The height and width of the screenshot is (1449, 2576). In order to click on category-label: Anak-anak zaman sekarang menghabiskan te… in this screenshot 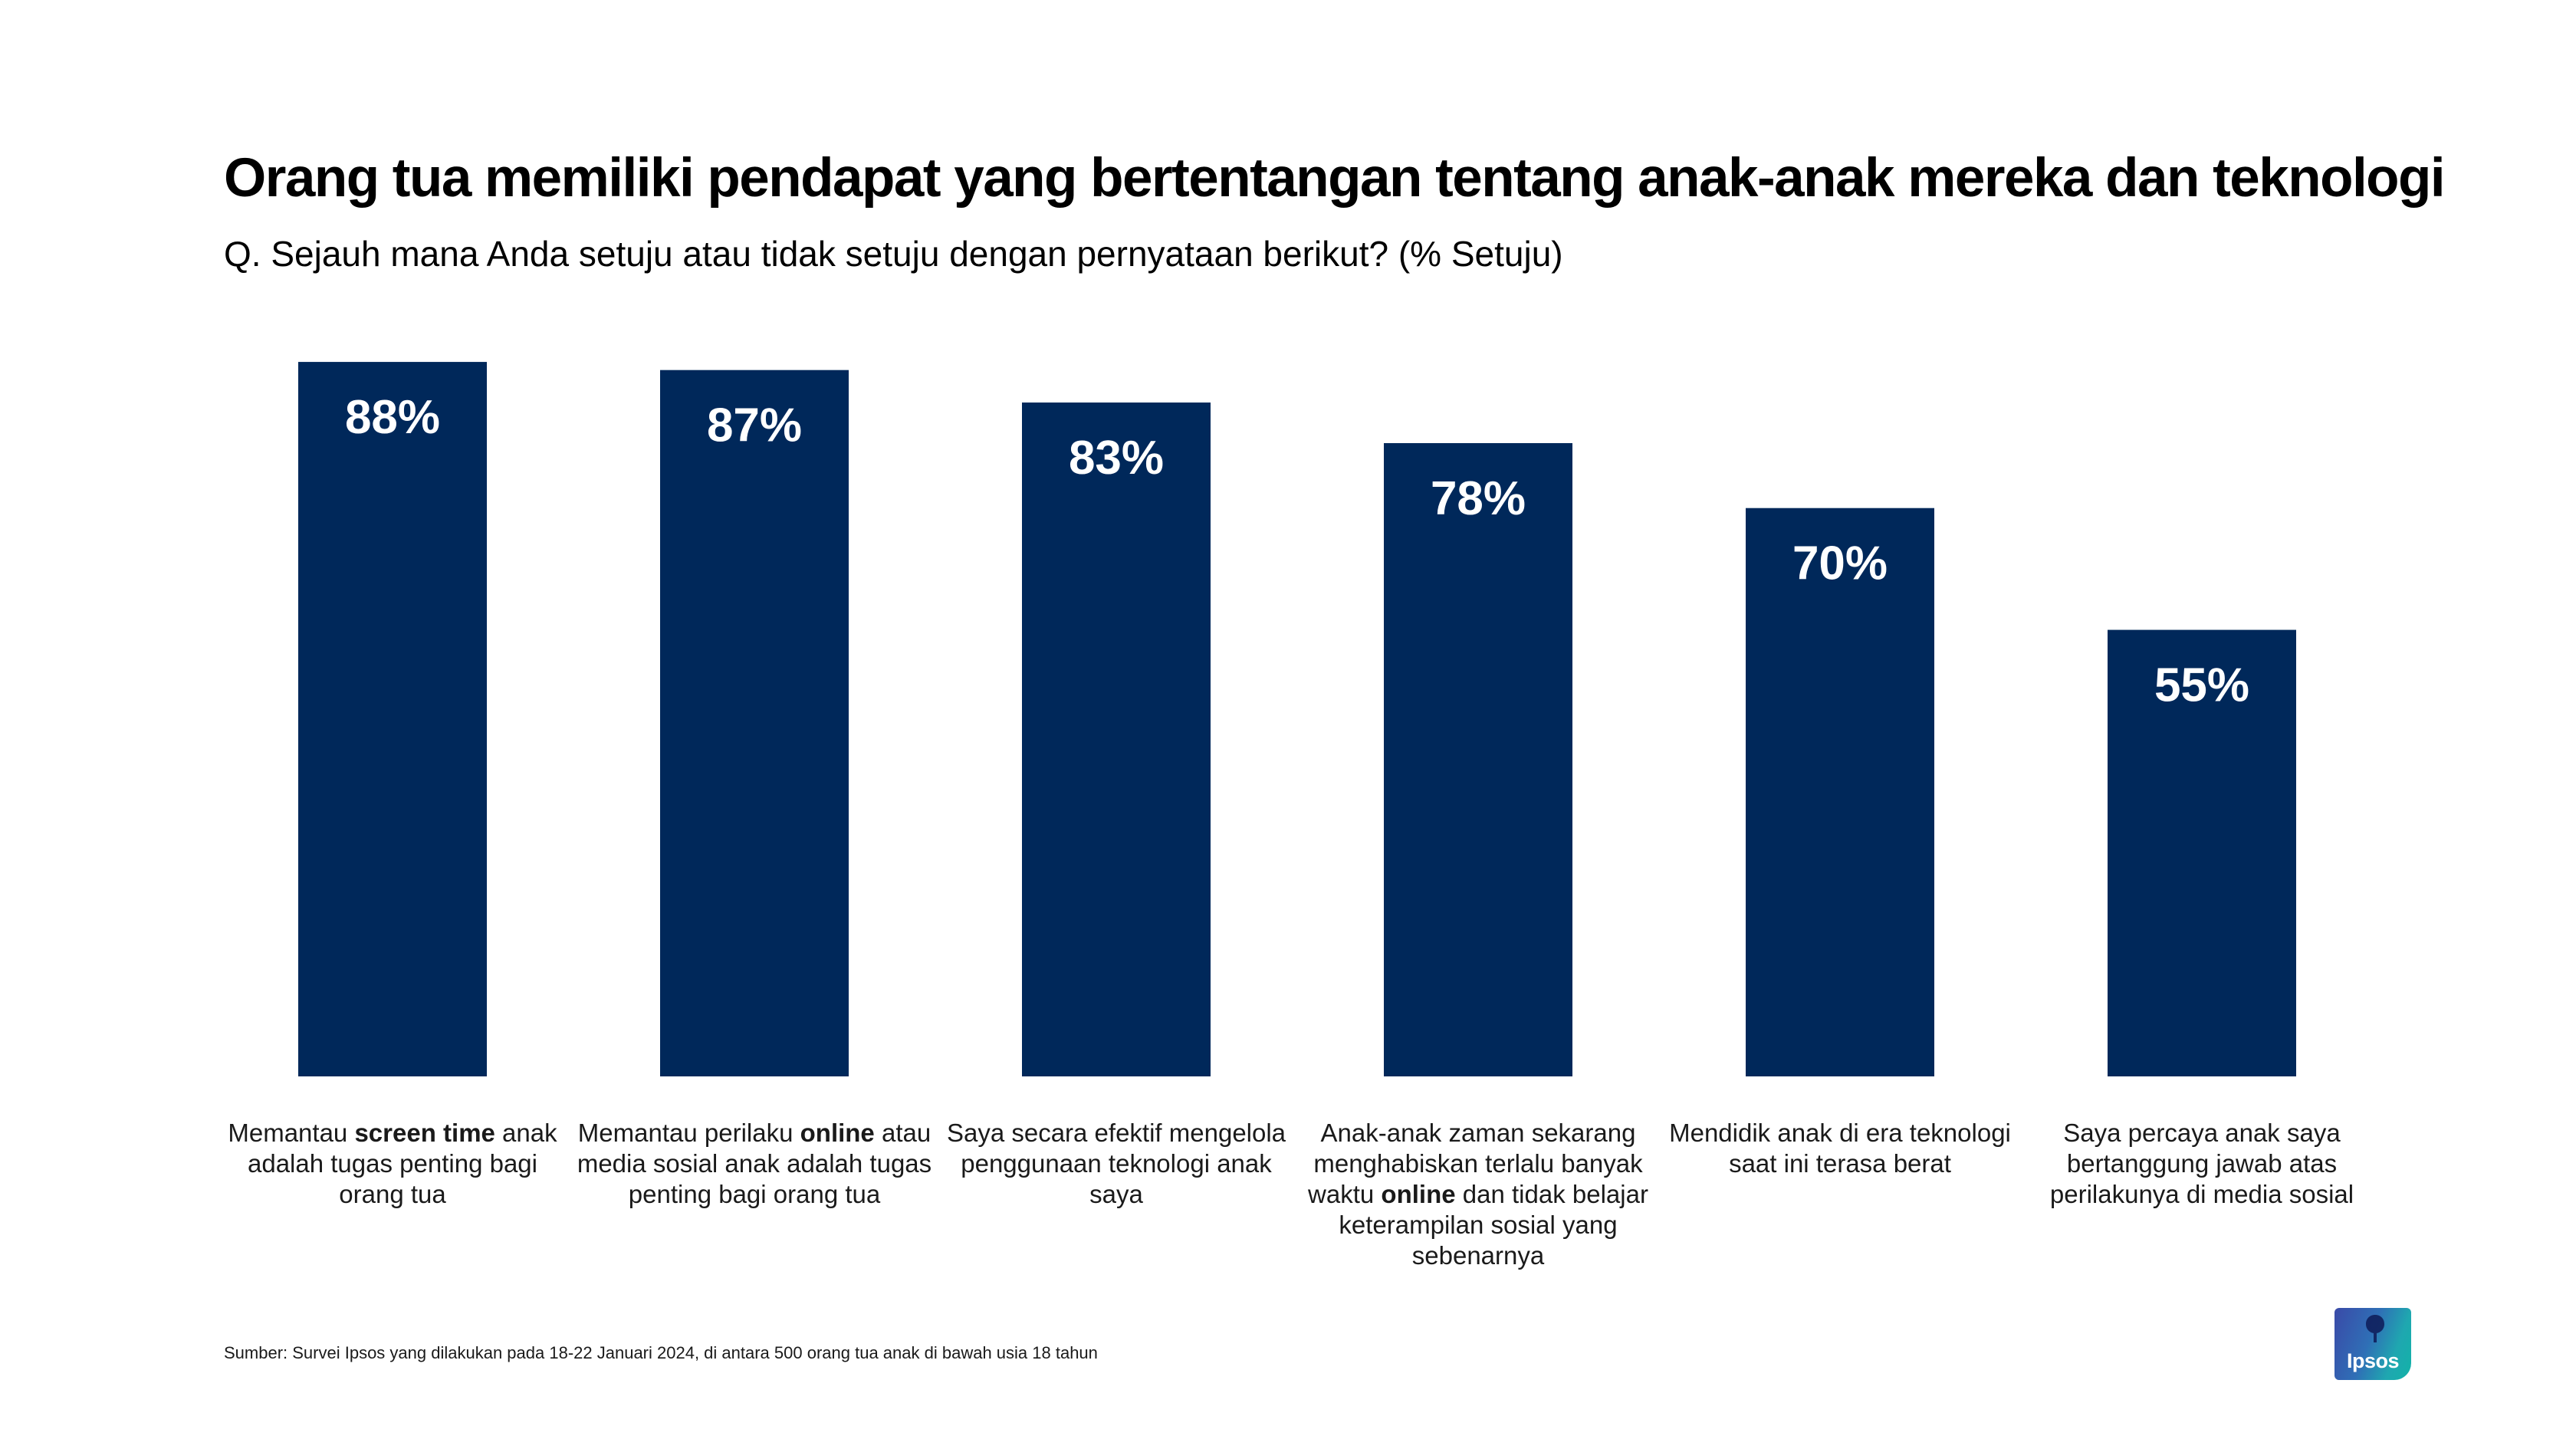, I will do `click(1478, 1194)`.